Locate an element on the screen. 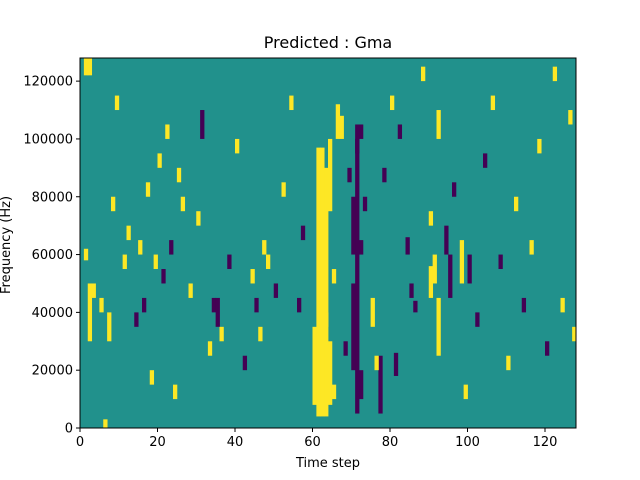 Image resolution: width=640 pixels, height=480 pixels. x-tick-label: 40 is located at coordinates (235, 442).